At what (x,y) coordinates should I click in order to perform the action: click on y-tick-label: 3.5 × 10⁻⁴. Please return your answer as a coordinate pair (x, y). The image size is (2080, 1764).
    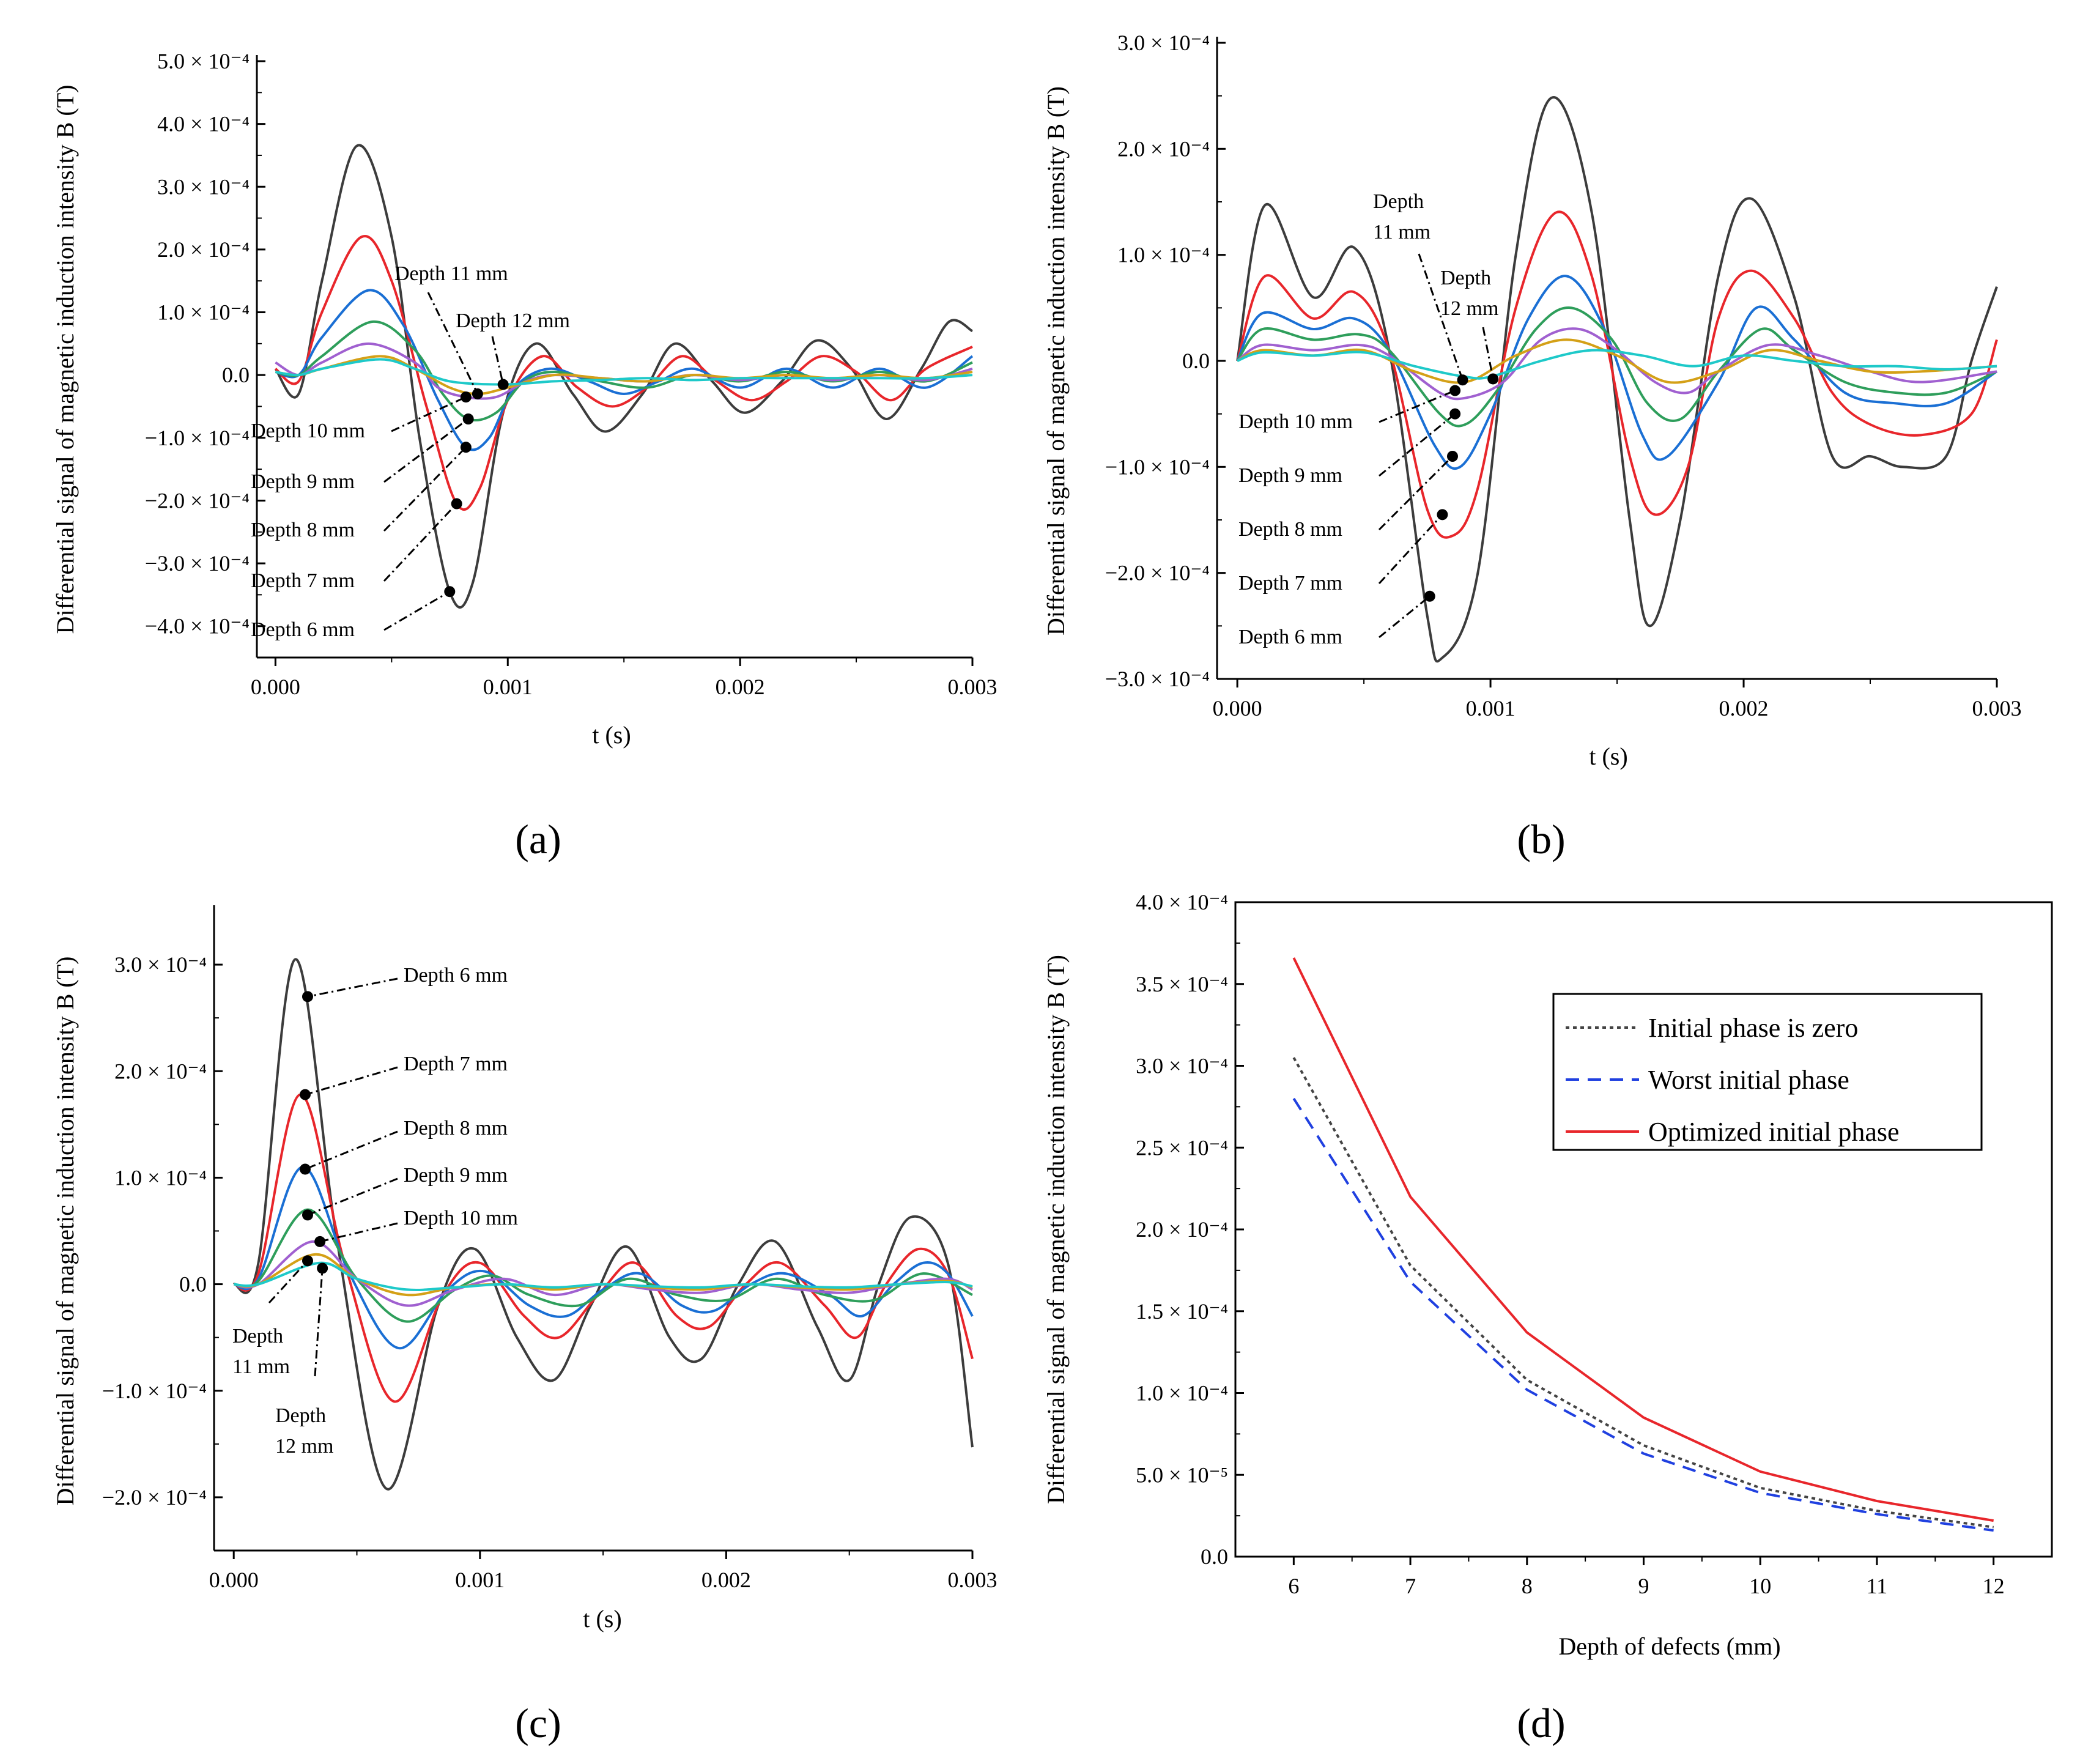
    Looking at the image, I should click on (1182, 984).